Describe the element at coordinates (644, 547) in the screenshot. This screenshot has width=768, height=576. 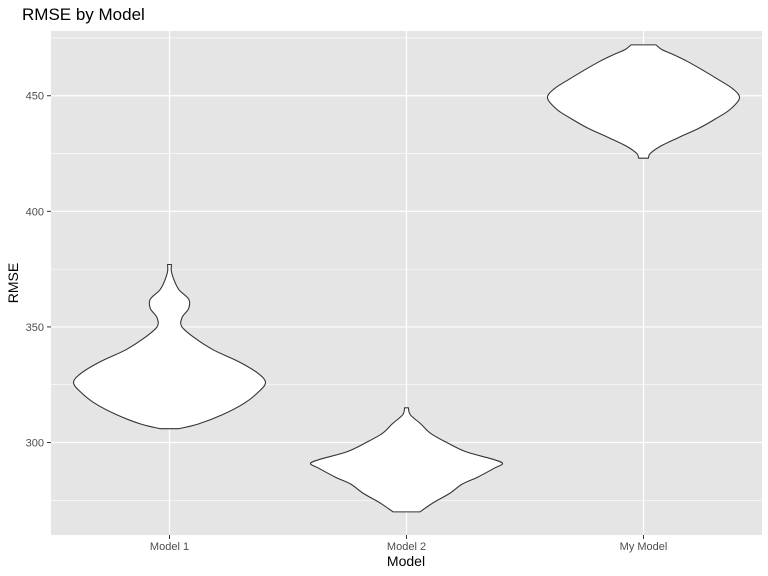
I see `x-tick-label: My Model` at that location.